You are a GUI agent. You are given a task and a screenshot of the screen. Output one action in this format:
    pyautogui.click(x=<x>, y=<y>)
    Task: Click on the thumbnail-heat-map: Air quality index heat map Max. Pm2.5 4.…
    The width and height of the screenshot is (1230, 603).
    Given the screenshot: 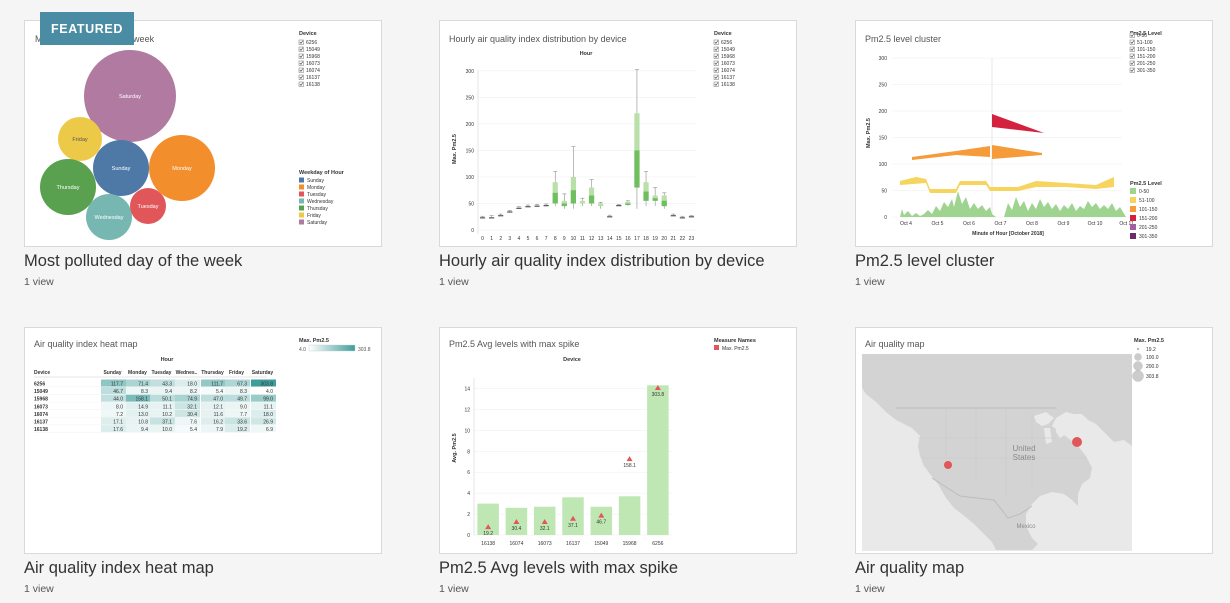 What is the action you would take?
    pyautogui.click(x=203, y=440)
    